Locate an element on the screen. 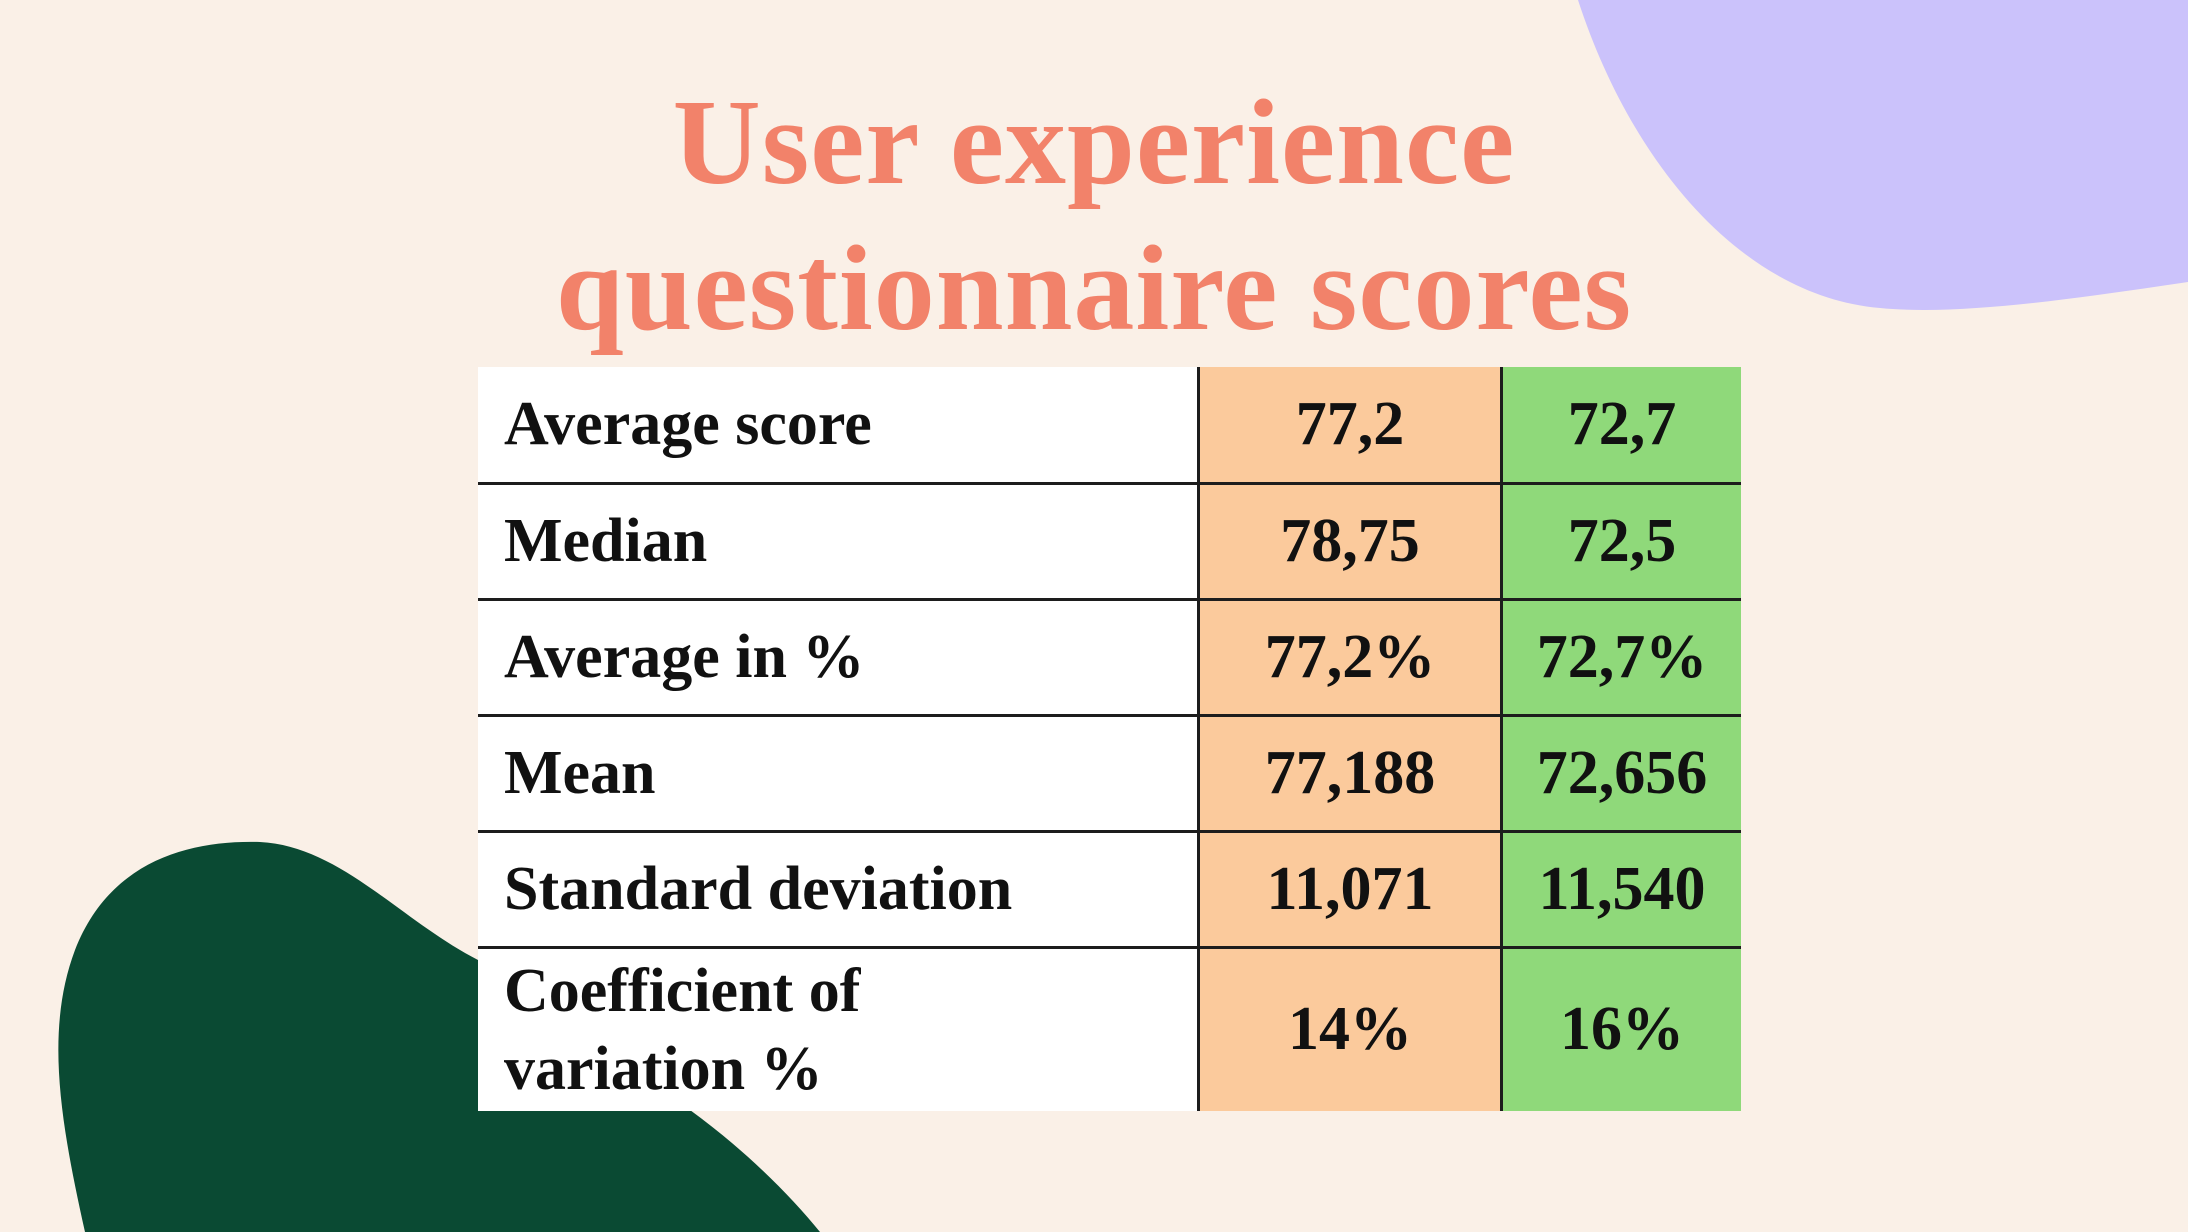 The width and height of the screenshot is (2188, 1232). table-row: Average in % 77,2% 72,7% is located at coordinates (1109, 656).